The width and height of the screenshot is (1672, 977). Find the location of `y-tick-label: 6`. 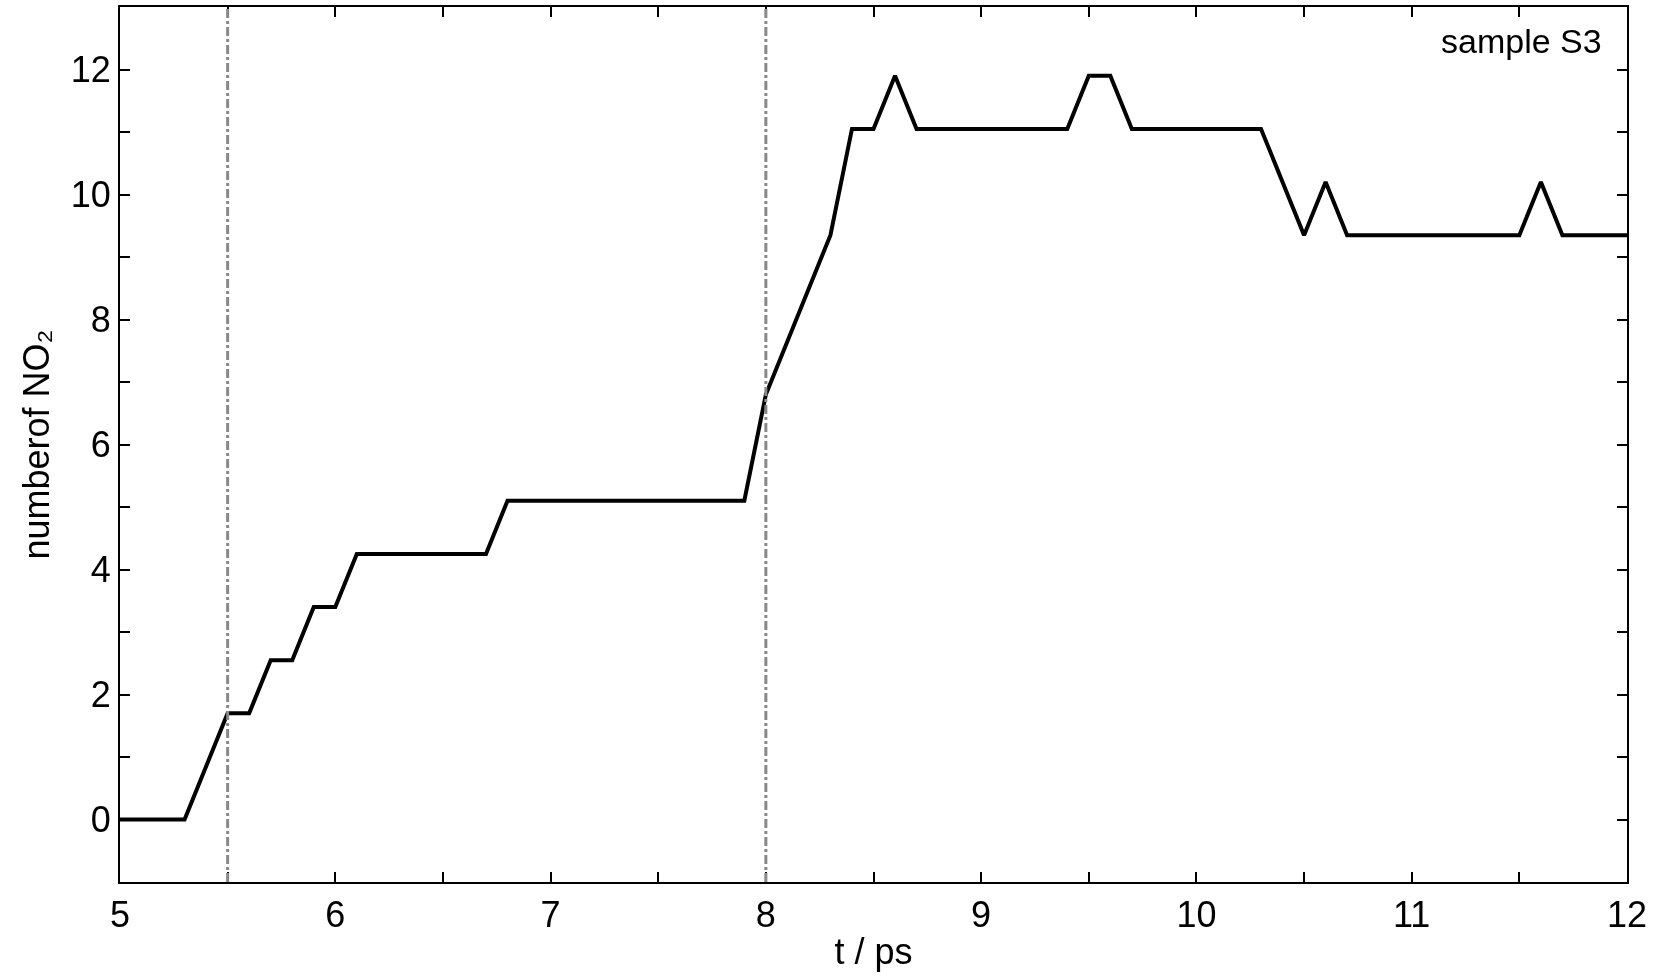

y-tick-label: 6 is located at coordinates (100, 445).